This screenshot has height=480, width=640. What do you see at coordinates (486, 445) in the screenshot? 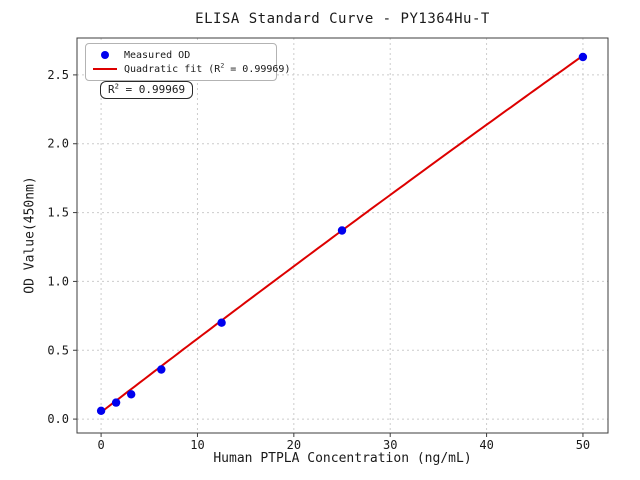
I see `x-tick-label: 40` at bounding box center [486, 445].